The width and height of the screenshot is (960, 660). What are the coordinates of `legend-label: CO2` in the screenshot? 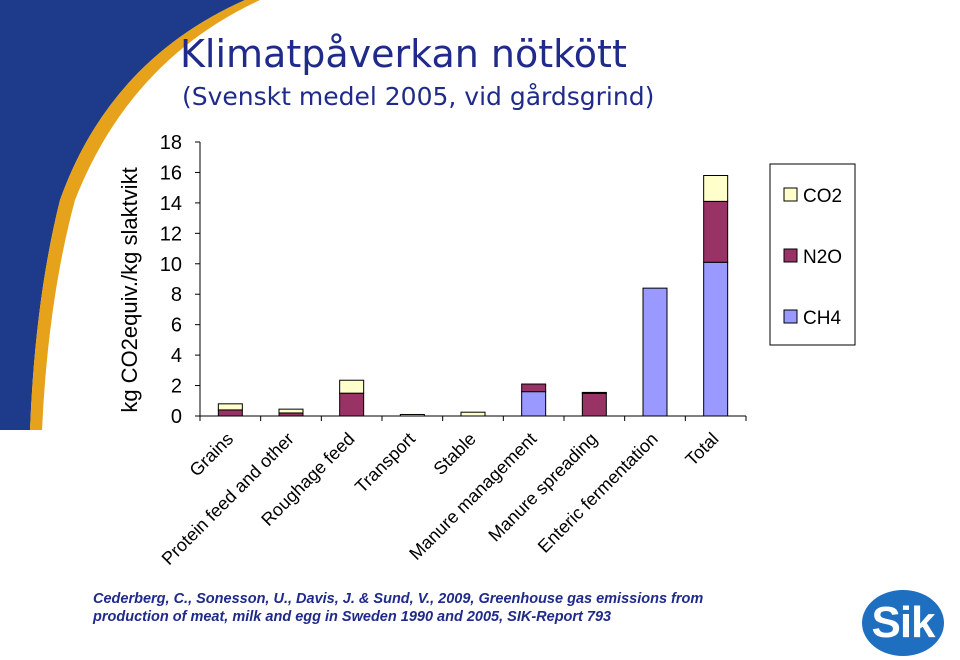 It's located at (822, 196).